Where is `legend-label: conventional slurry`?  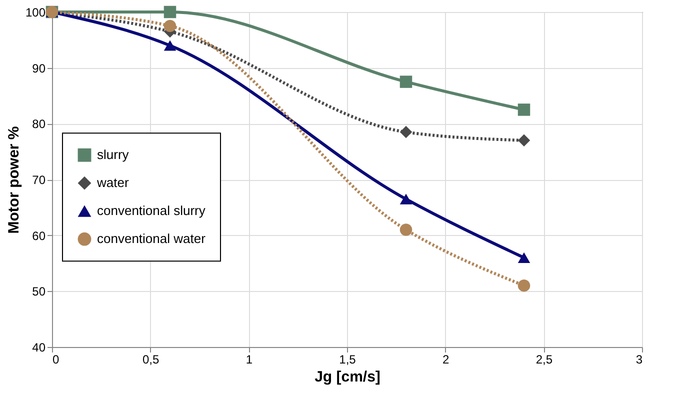
legend-label: conventional slurry is located at coordinates (151, 210).